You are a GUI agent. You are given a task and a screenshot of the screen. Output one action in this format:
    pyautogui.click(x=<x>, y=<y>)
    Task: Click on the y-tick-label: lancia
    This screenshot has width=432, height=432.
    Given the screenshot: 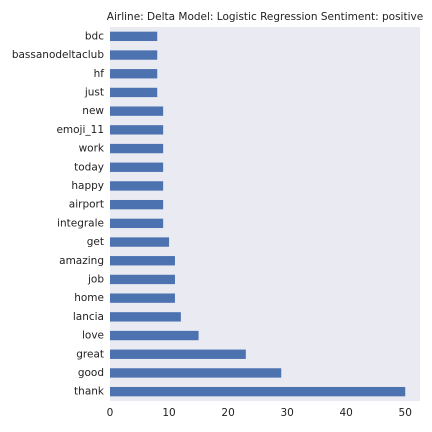 What is the action you would take?
    pyautogui.click(x=88, y=317)
    